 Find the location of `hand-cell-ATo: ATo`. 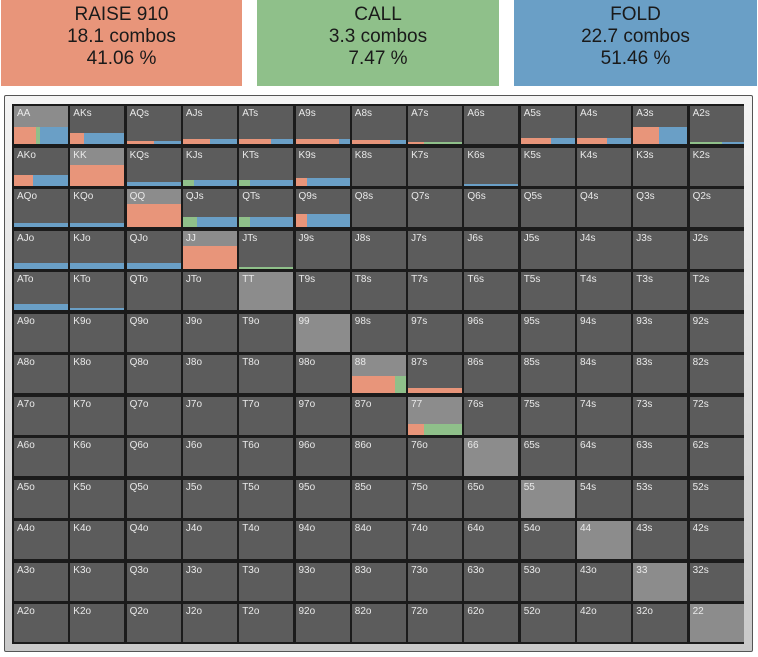

hand-cell-ATo: ATo is located at coordinates (41, 291).